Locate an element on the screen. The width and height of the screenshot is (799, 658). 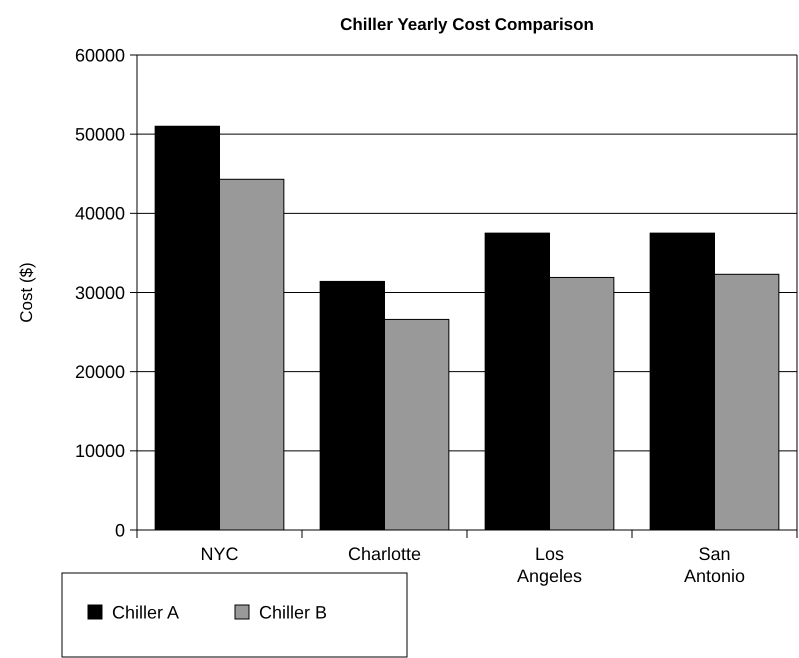
y-tick-label: 0 is located at coordinates (119, 530).